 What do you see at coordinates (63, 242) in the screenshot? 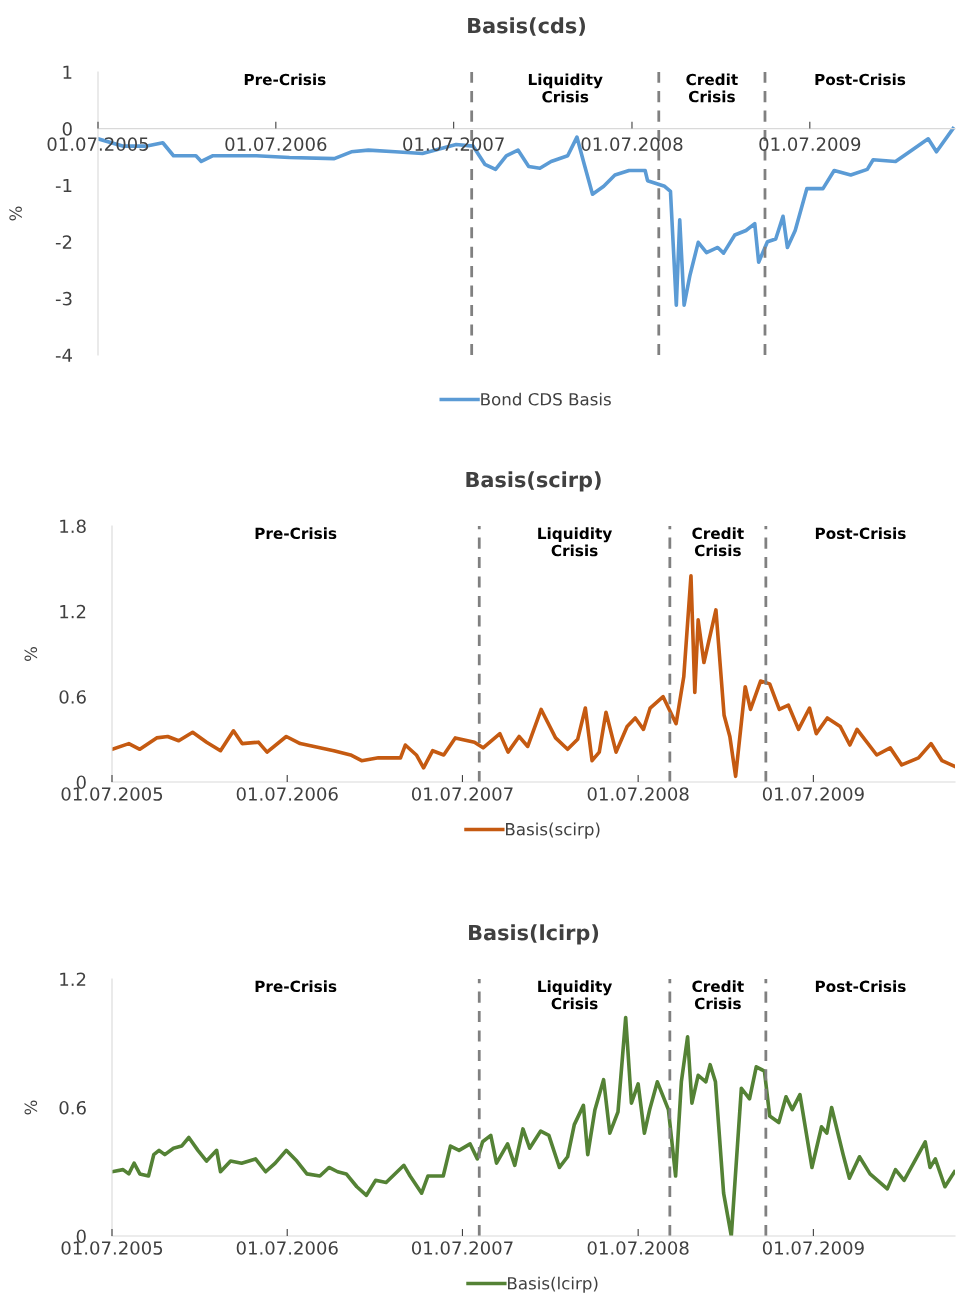
I see `y-tick-label: -2` at bounding box center [63, 242].